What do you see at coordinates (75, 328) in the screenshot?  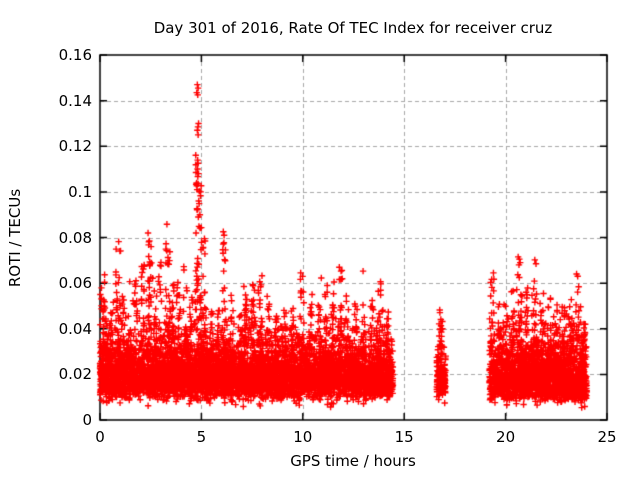 I see `y-tick-label: 0.04` at bounding box center [75, 328].